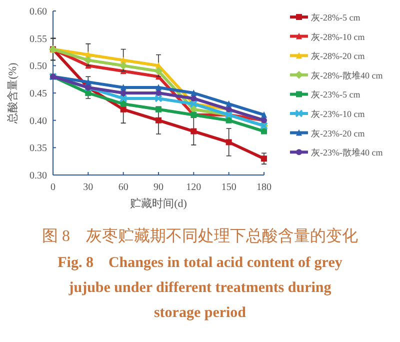 The width and height of the screenshot is (400, 342). What do you see at coordinates (338, 56) in the screenshot?
I see `legend-label: 灰-28%-20 cm` at bounding box center [338, 56].